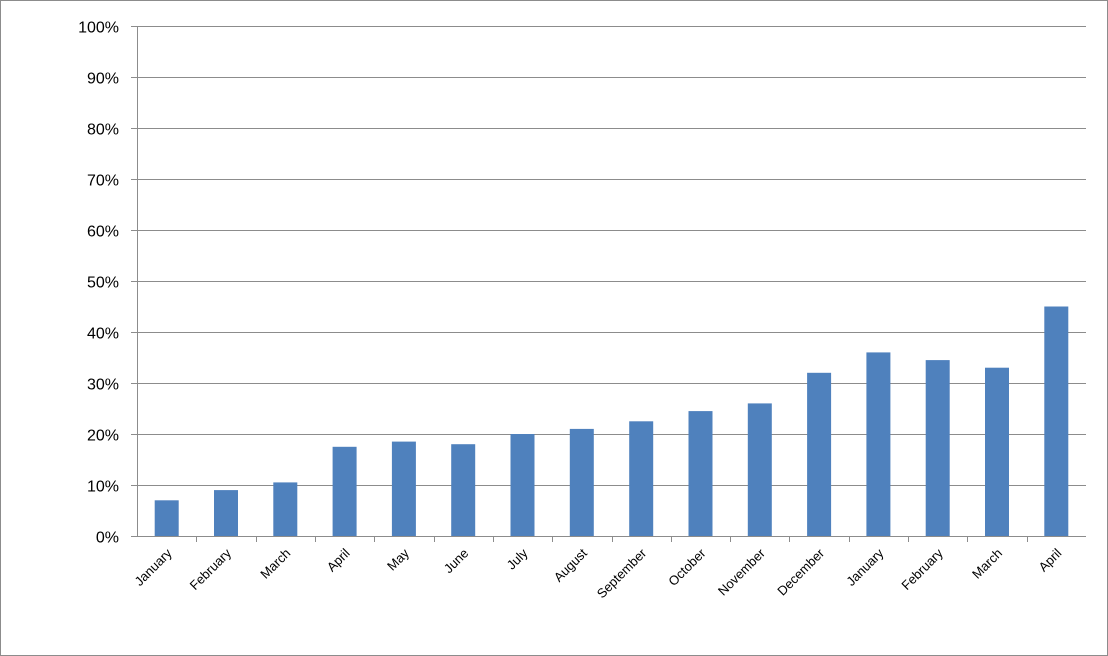 The image size is (1108, 656). Describe the element at coordinates (103, 232) in the screenshot. I see `y-tick-label: 60%` at that location.